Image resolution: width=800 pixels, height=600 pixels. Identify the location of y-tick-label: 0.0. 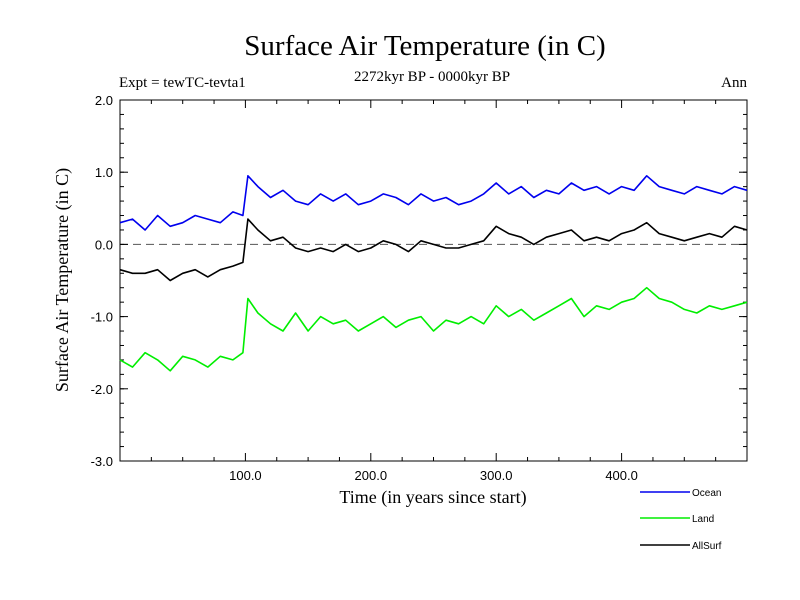
(104, 244).